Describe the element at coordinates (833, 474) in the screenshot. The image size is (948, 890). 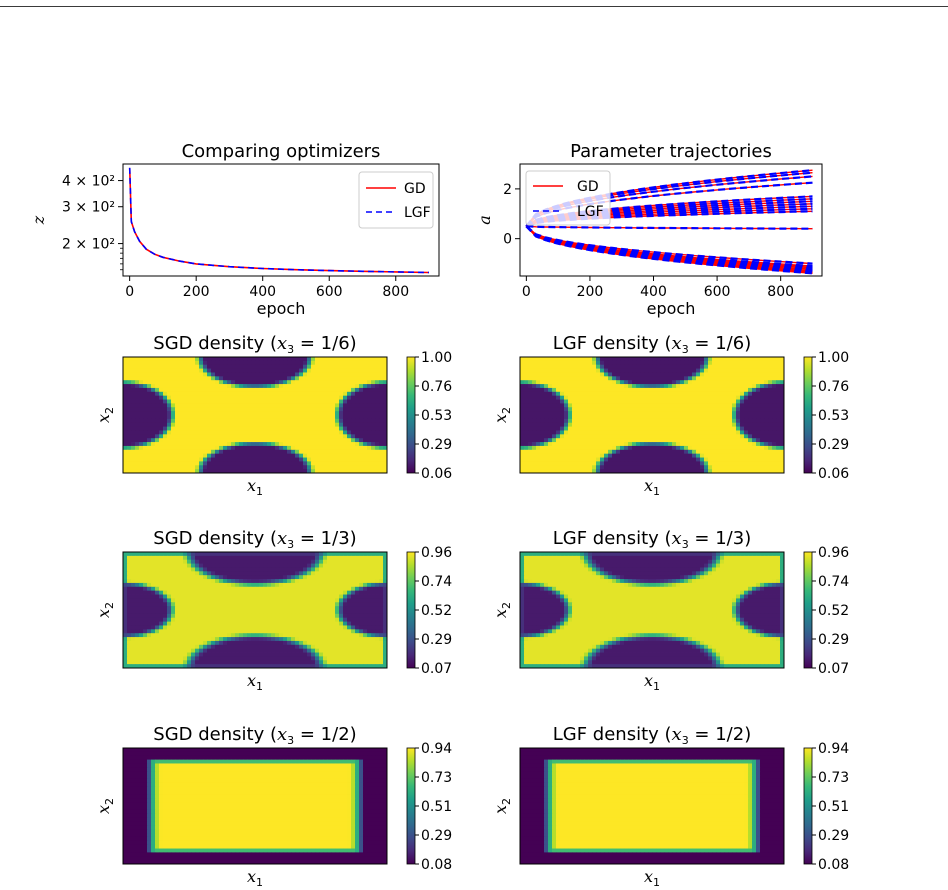
I see `lgf16-colorbar-label: 0.06` at that location.